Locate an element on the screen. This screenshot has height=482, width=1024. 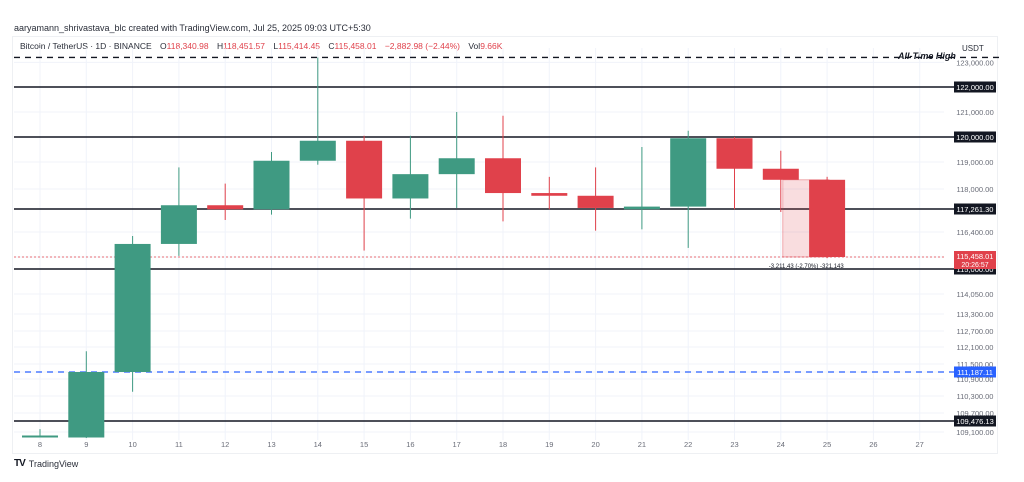
price-tick: 112,100.00 is located at coordinates (975, 347).